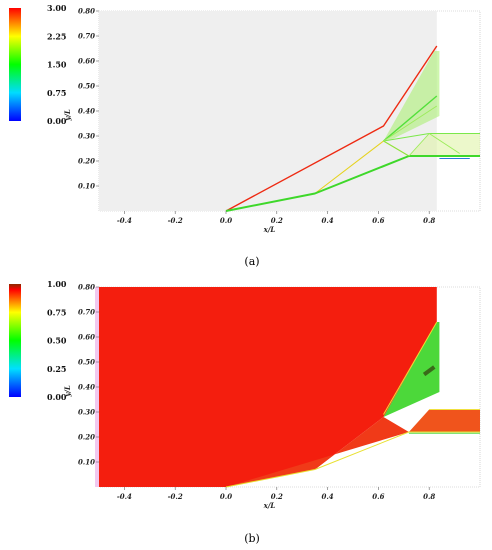 This screenshot has height=550, width=492. What do you see at coordinates (419, 145) in the screenshot?
I see `green-fan-d` at bounding box center [419, 145].